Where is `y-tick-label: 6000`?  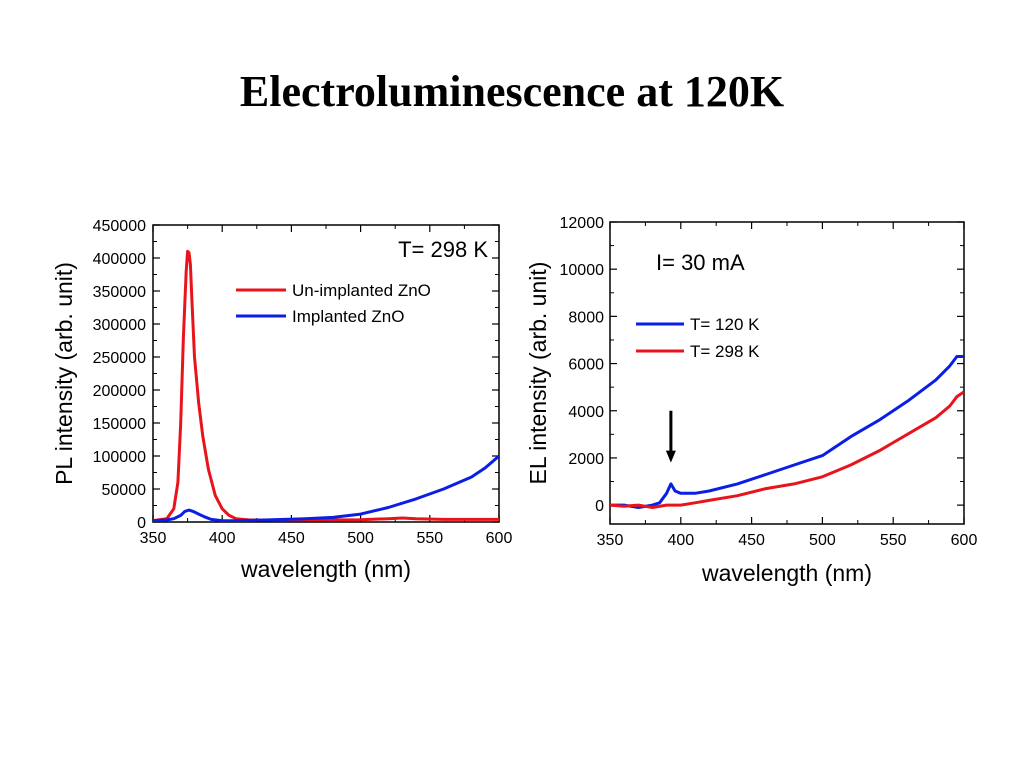
y-tick-label: 6000 is located at coordinates (586, 365).